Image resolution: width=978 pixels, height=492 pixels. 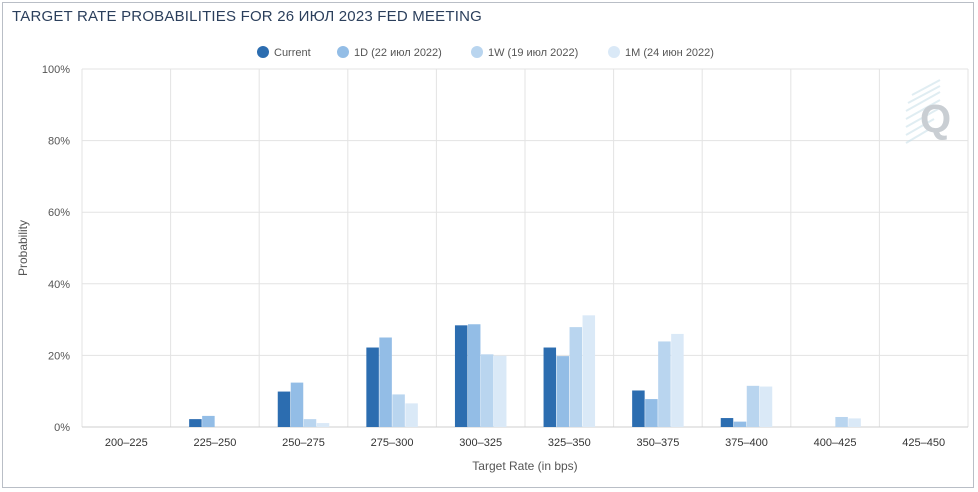 I want to click on x-axis-title: Target Rate (in bps), so click(x=524, y=466).